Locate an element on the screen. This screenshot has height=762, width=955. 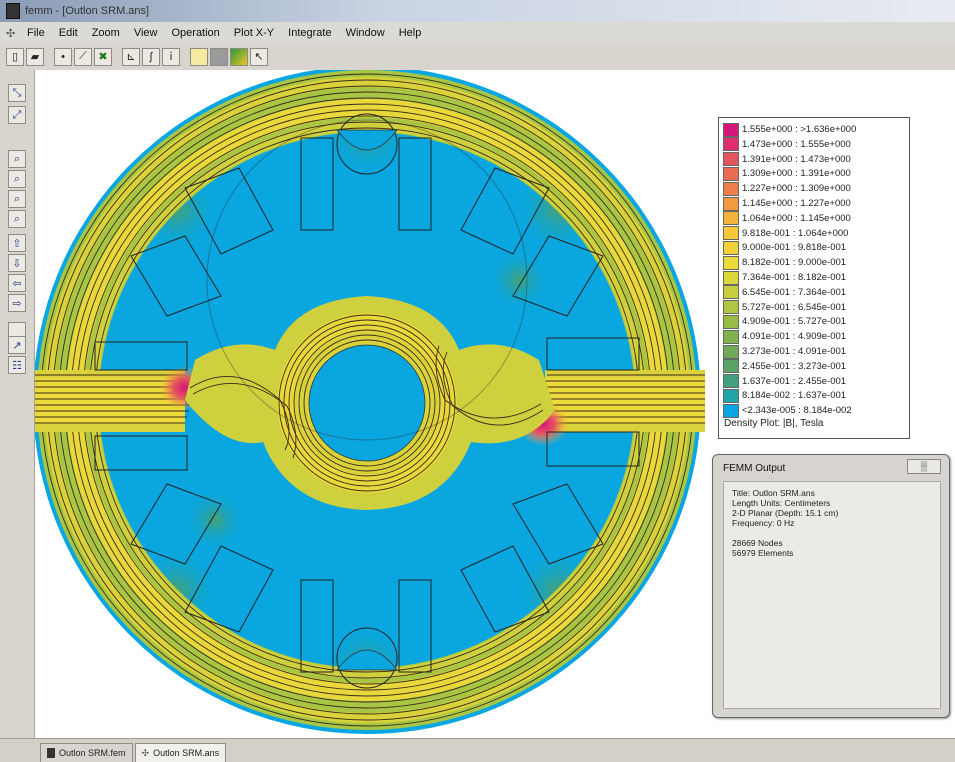
legend-label: <2.343e-005 : 8.184e-002 is located at coordinates (797, 411).